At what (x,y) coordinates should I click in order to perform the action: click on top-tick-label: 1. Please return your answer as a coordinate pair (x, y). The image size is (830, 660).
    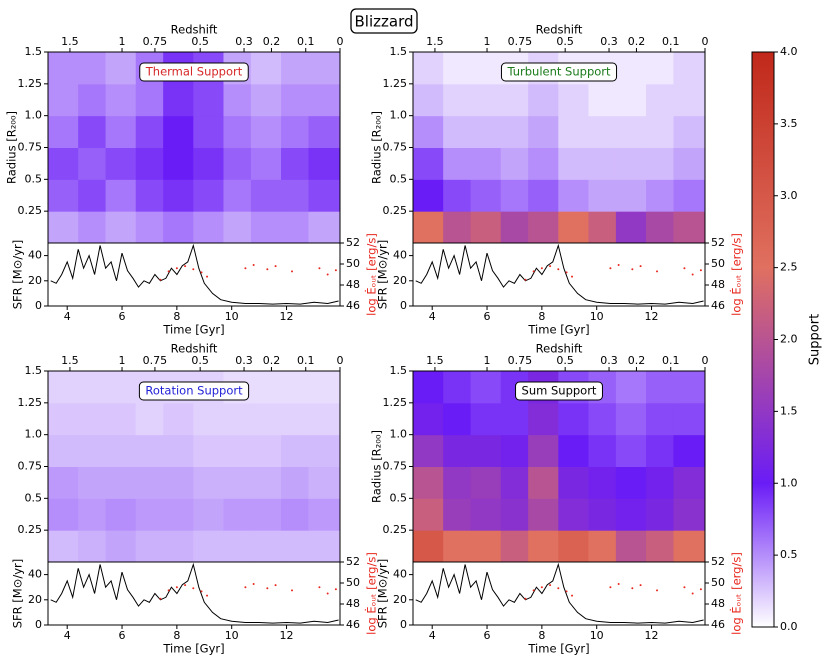
    Looking at the image, I should click on (122, 360).